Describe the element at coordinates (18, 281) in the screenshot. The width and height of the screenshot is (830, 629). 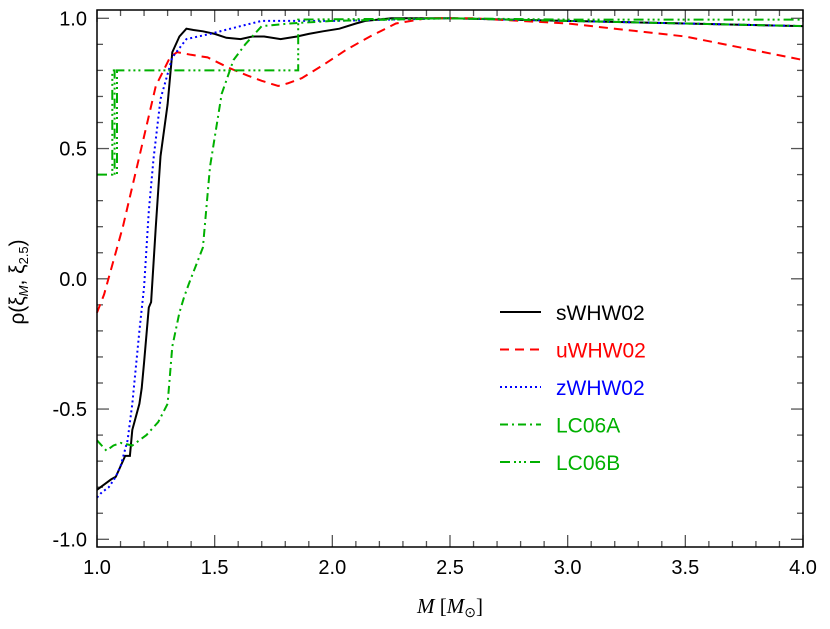
I see `y-axis-label: ρ(ξM, ξ2.5)` at that location.